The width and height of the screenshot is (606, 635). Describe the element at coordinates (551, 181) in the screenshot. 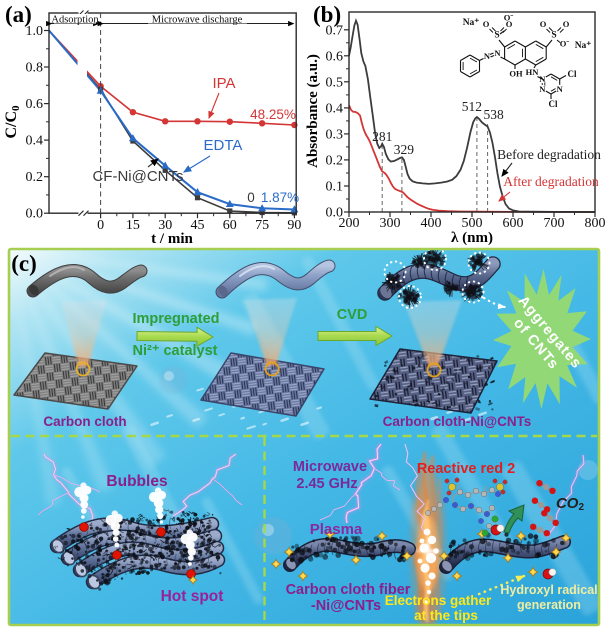

I see `svg-text: After degradation` at that location.